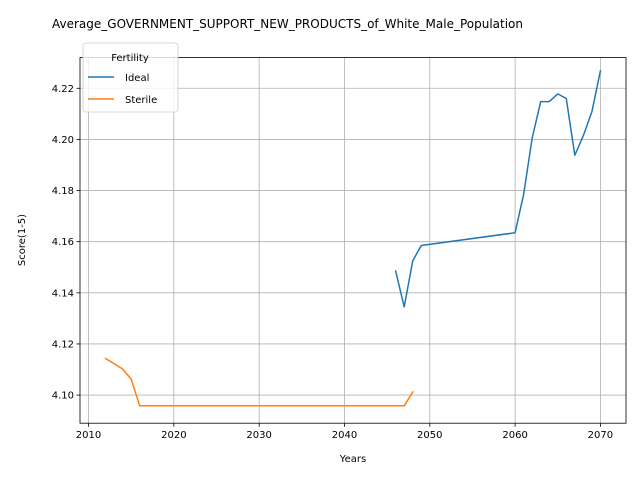 Image resolution: width=640 pixels, height=480 pixels. What do you see at coordinates (130, 58) in the screenshot?
I see `legend-title: Fertility` at bounding box center [130, 58].